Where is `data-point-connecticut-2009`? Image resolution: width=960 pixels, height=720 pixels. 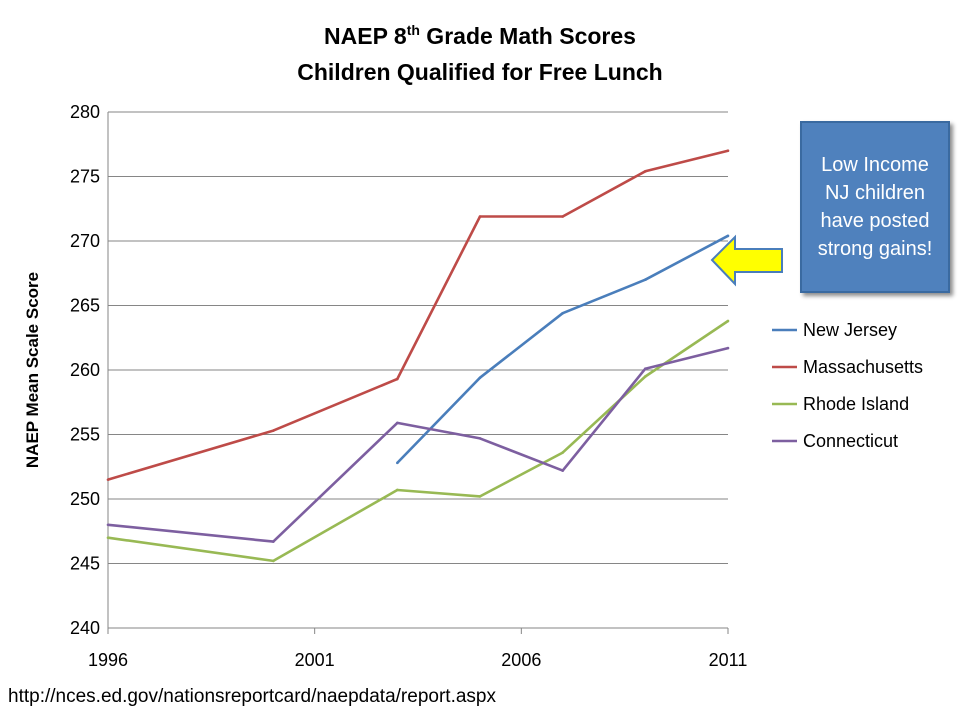
data-point-connecticut-2009 is located at coordinates (645, 369).